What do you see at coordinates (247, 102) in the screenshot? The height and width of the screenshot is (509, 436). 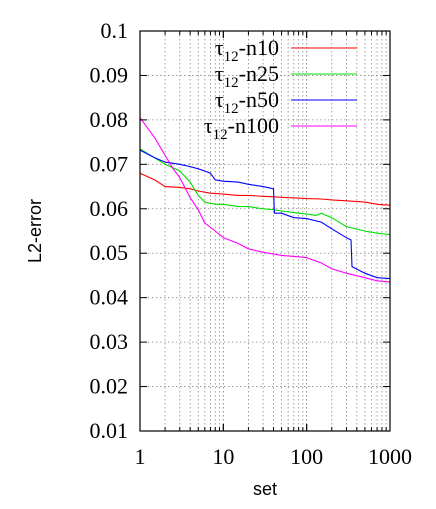 I see `legend-label: τ12-n50` at bounding box center [247, 102].